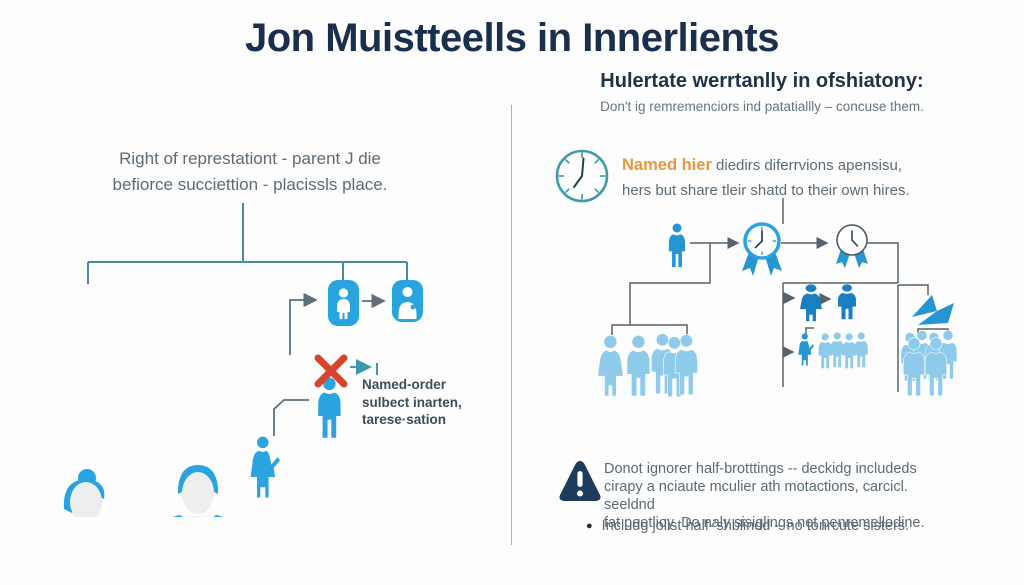 The height and width of the screenshot is (585, 1024). What do you see at coordinates (648, 365) in the screenshot?
I see `heirs-group-left` at bounding box center [648, 365].